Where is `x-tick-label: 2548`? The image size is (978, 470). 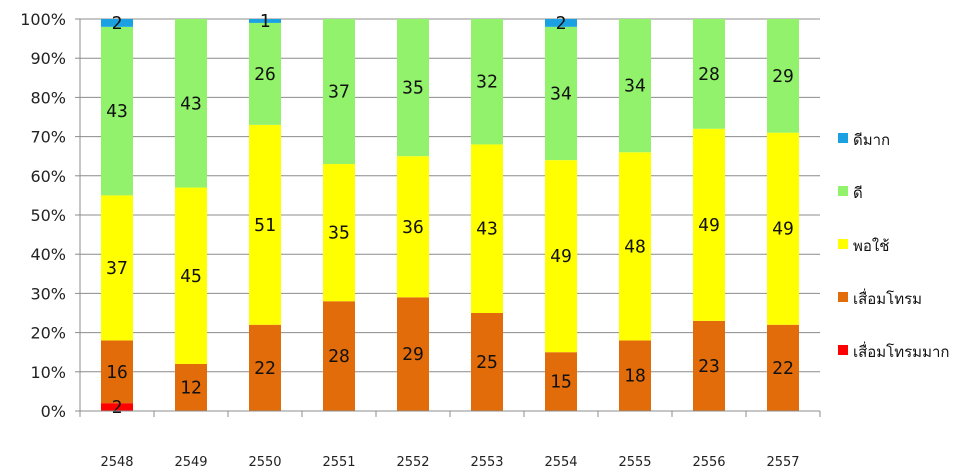
x-tick-label: 2548 is located at coordinates (116, 462).